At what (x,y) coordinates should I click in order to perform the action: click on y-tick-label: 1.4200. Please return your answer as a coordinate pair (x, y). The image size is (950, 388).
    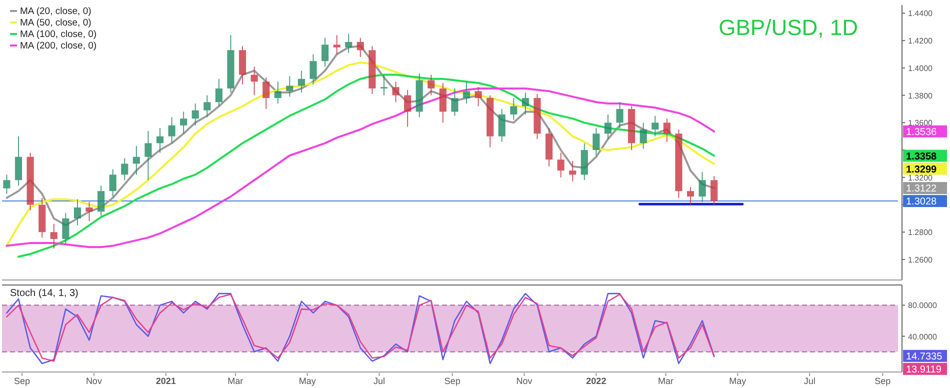
    Looking at the image, I should click on (921, 41).